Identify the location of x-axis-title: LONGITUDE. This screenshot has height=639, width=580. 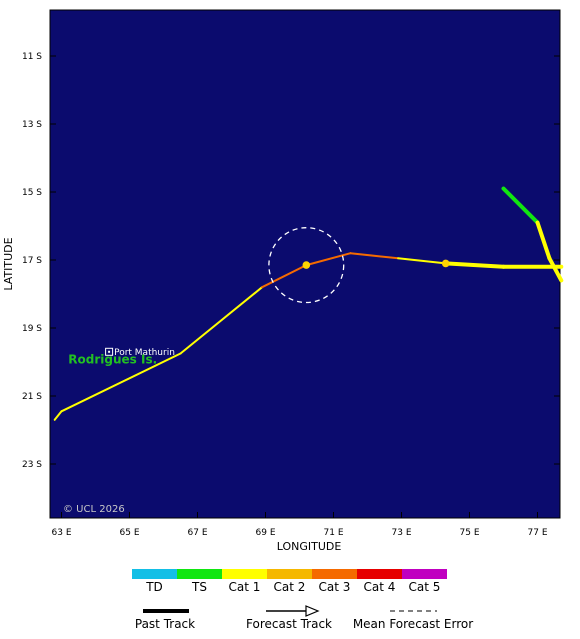
(309, 546).